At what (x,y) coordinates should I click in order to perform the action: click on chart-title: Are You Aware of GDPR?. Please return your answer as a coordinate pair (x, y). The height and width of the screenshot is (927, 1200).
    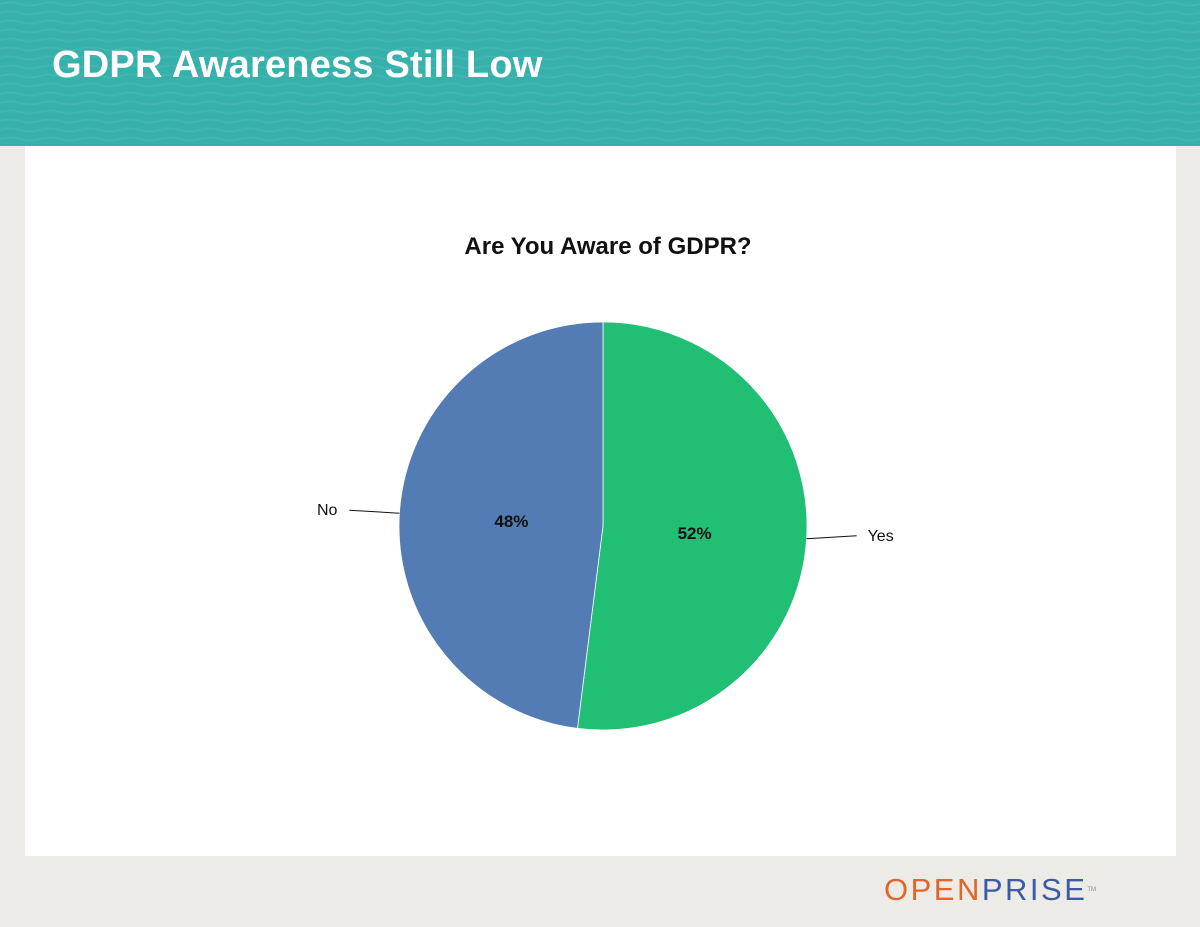
    Looking at the image, I should click on (607, 246).